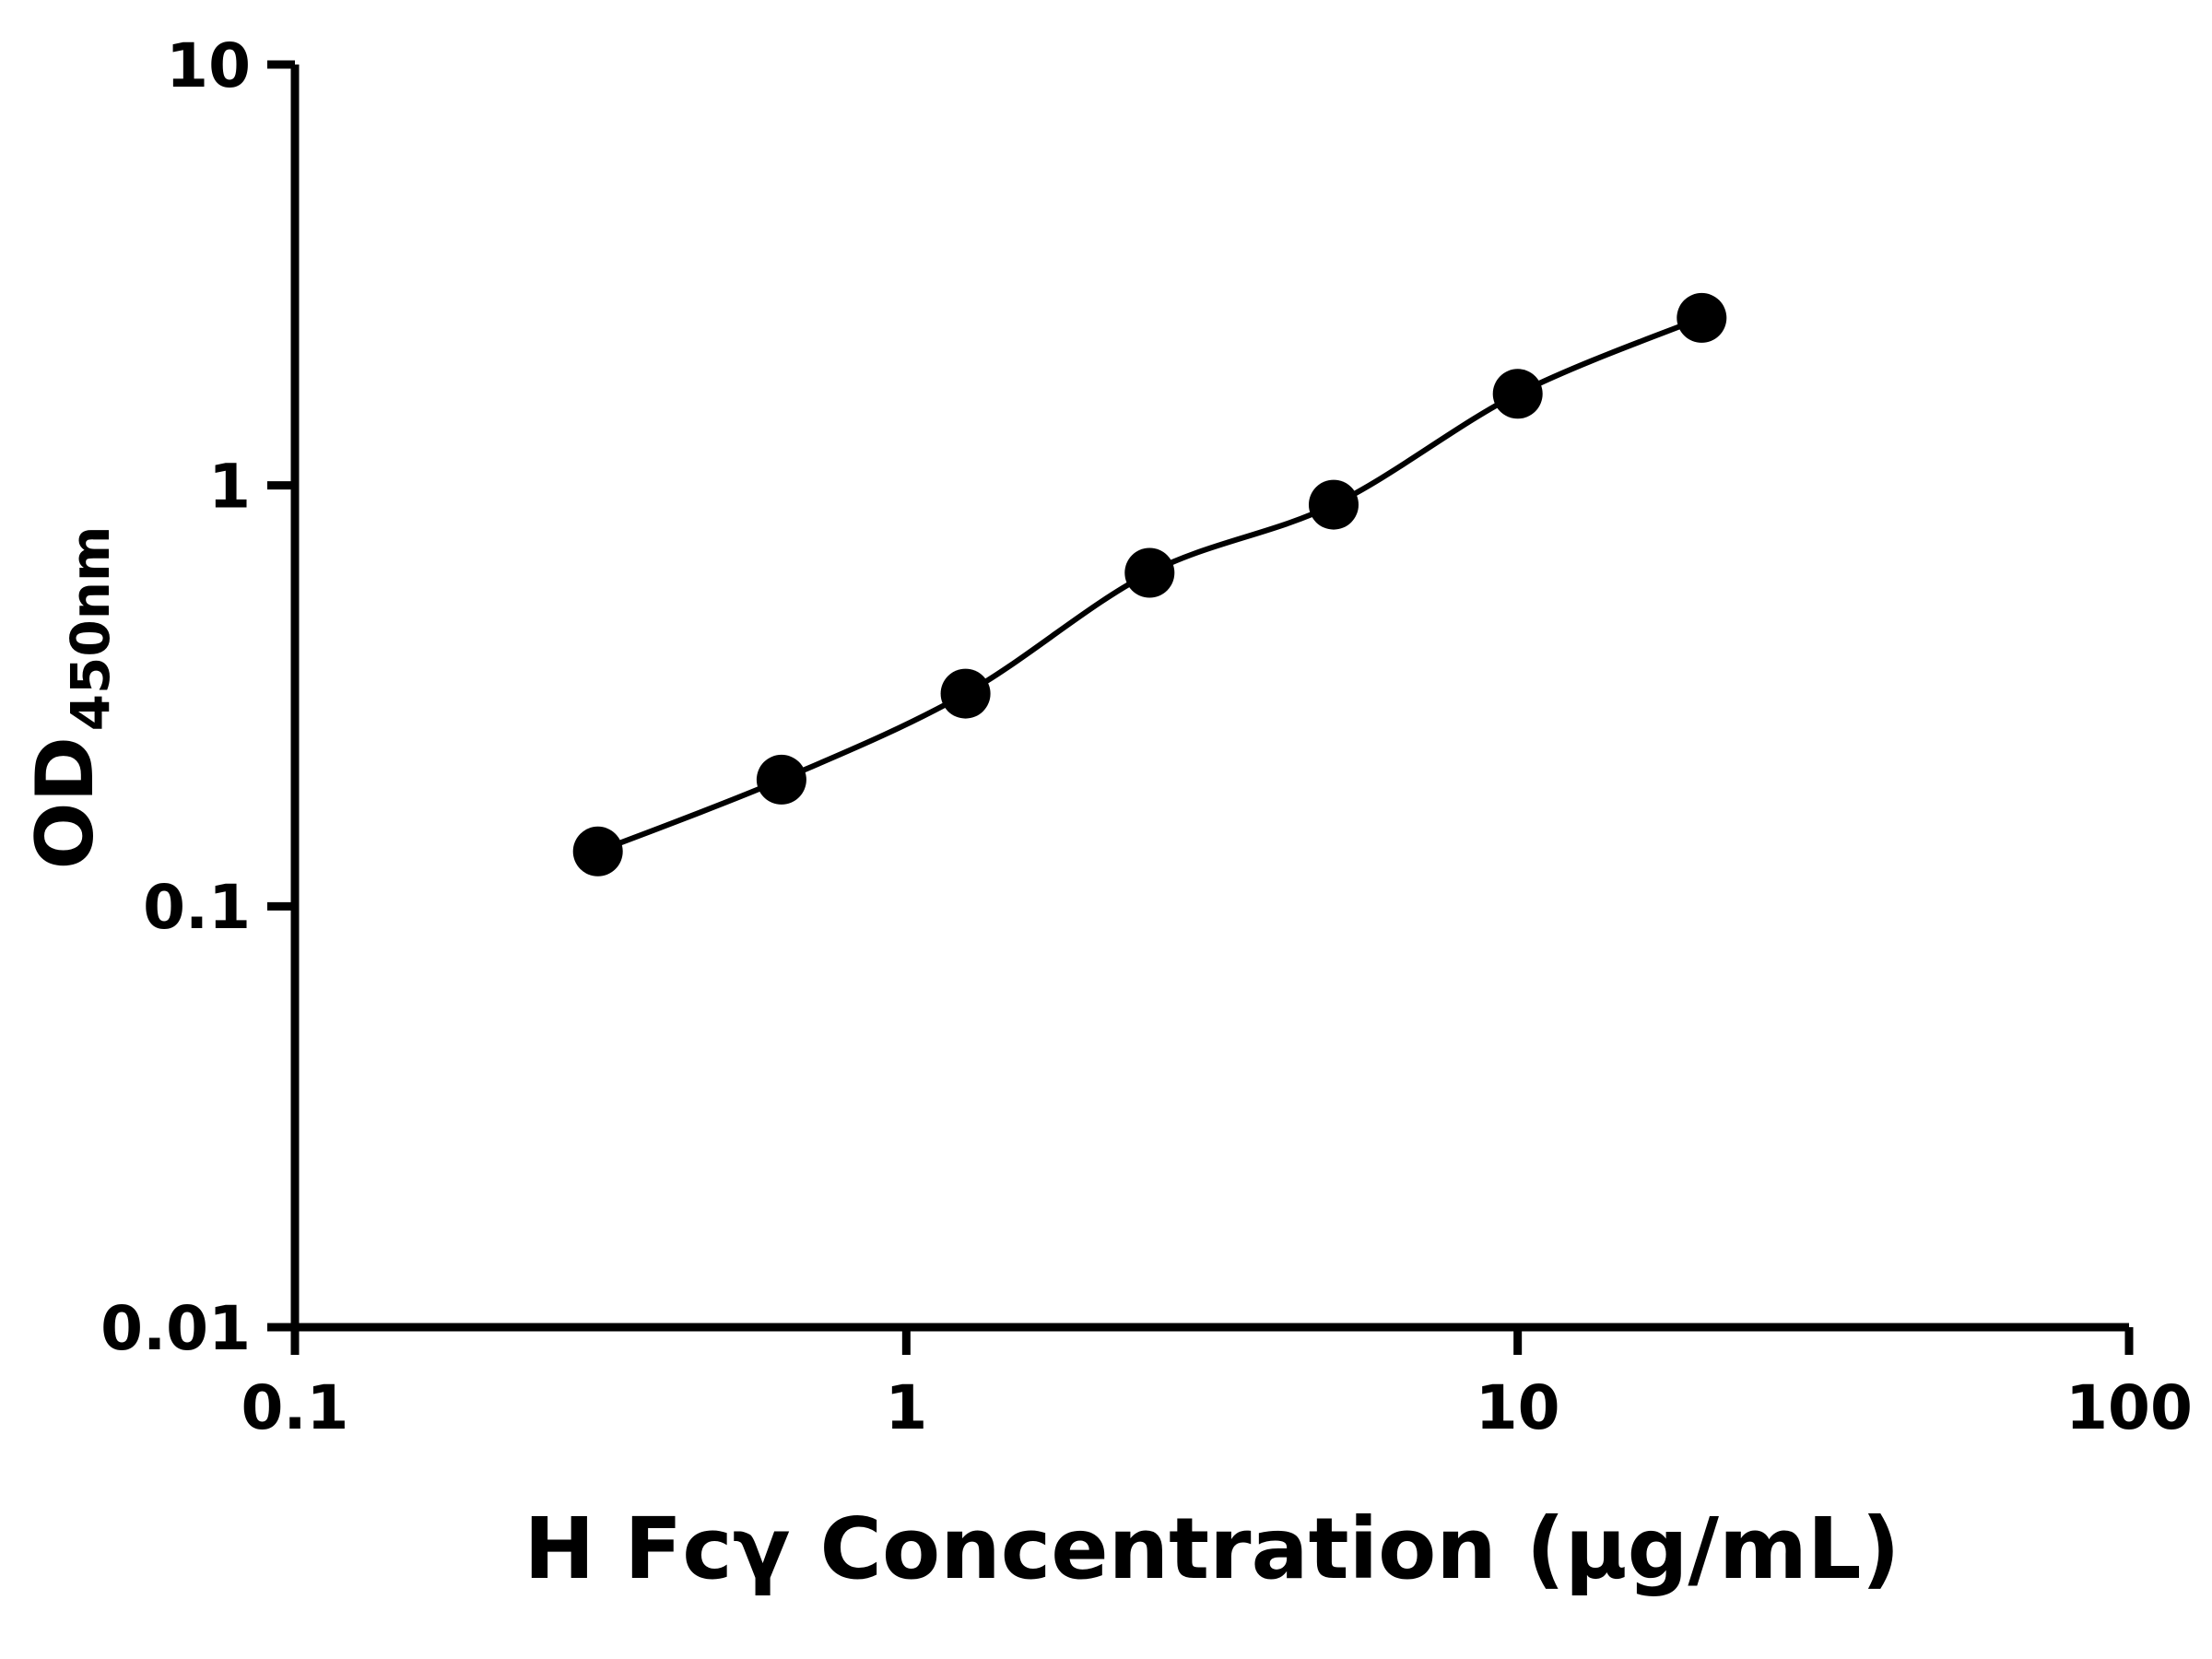  Describe the element at coordinates (295, 1407) in the screenshot. I see `x-tick-label: 0.1` at that location.